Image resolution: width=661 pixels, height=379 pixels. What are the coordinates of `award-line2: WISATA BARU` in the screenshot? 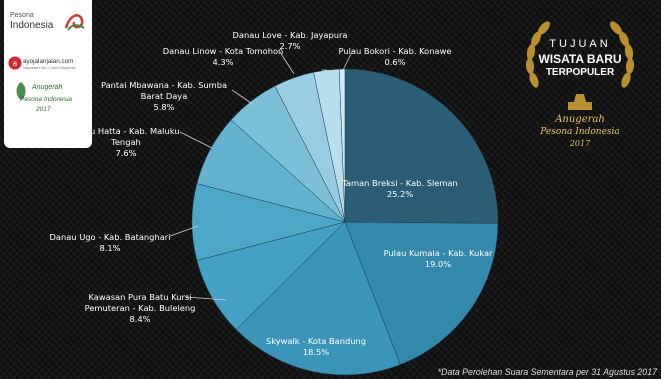 It's located at (580, 59).